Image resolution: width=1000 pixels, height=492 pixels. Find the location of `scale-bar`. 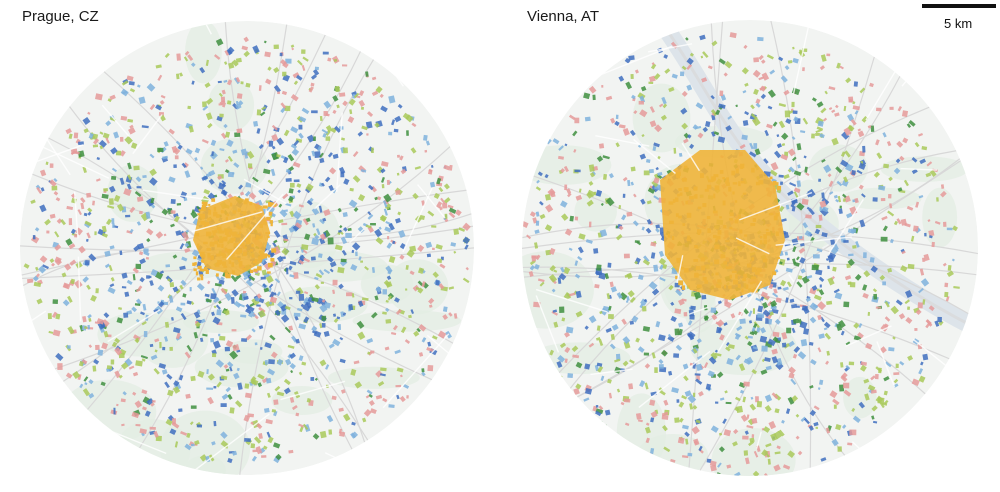

scale-bar is located at coordinates (959, 6).